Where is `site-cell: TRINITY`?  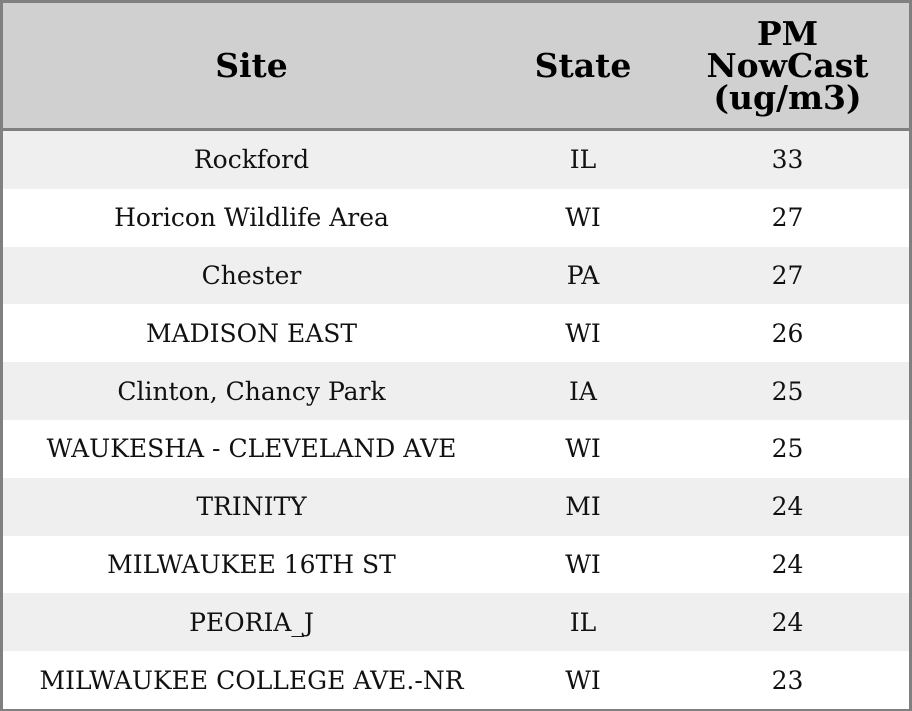
site-cell: TRINITY is located at coordinates (251, 506).